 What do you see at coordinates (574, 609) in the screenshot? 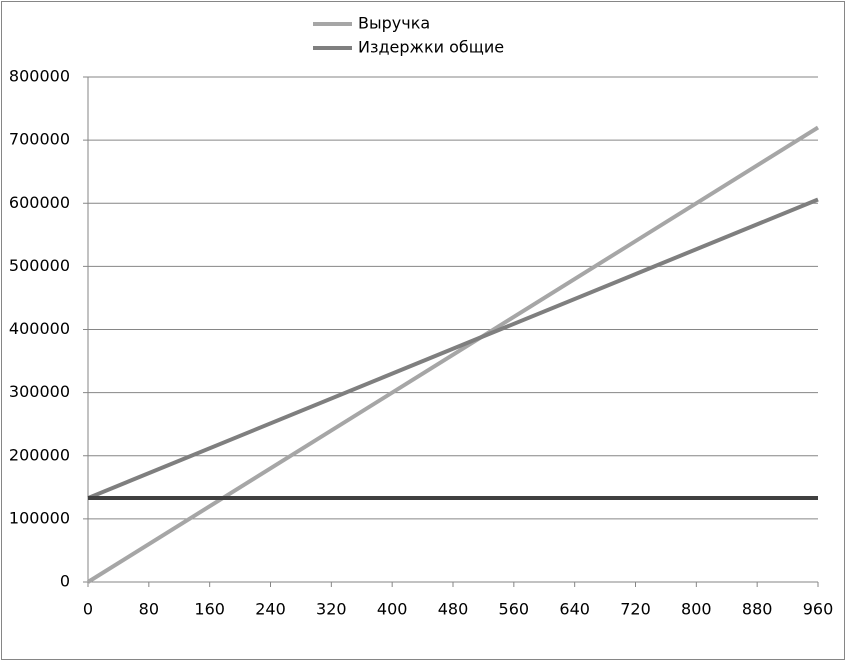
I see `x-tick-label: 640` at bounding box center [574, 609].